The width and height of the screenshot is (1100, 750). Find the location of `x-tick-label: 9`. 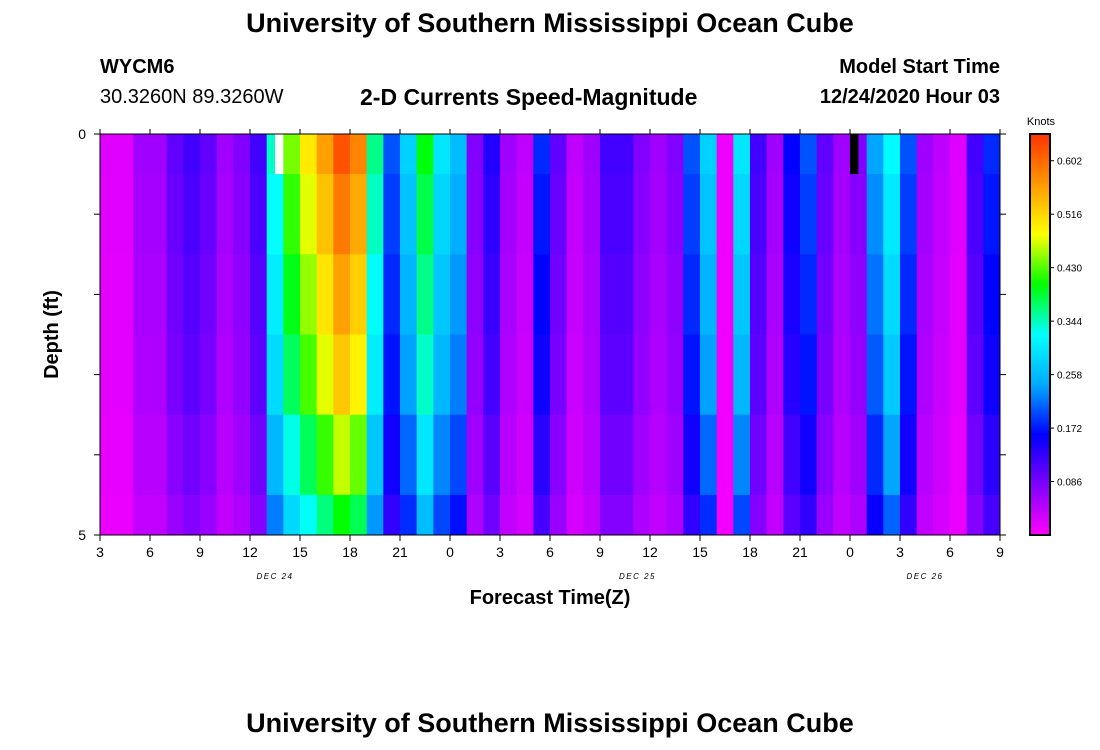

x-tick-label: 9 is located at coordinates (600, 552).